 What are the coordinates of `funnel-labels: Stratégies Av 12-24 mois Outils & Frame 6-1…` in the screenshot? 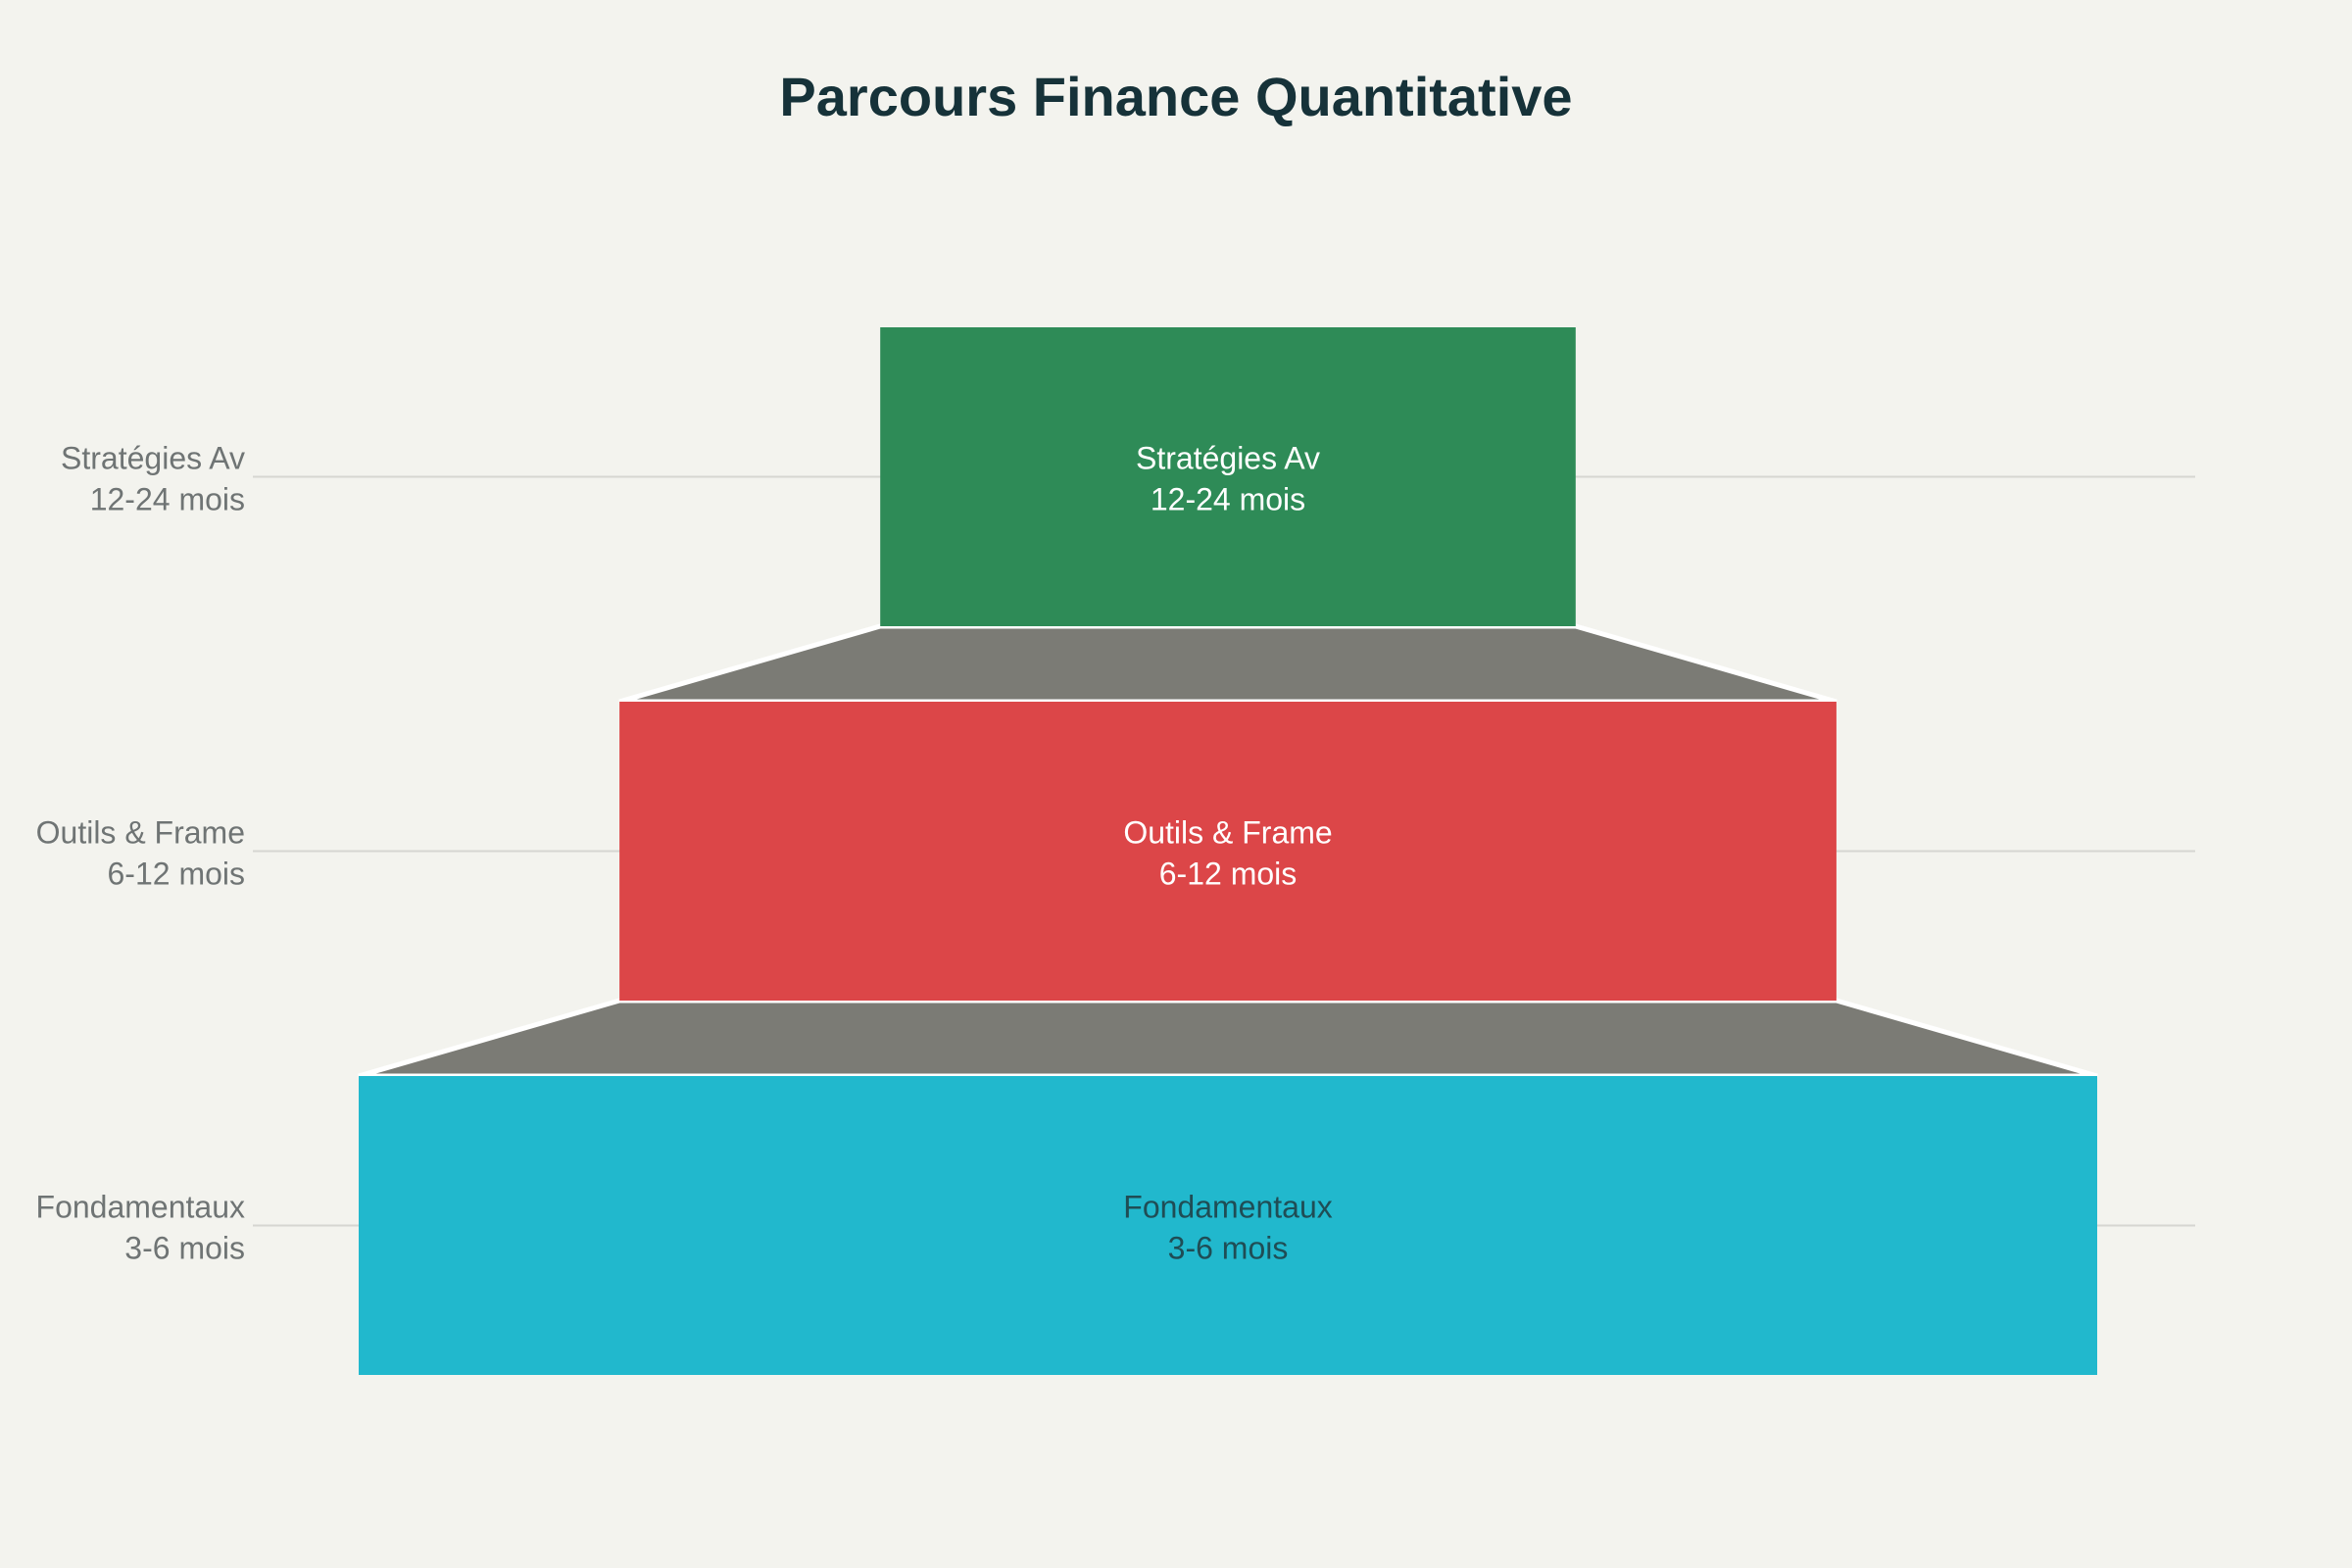 It's located at (1227, 853).